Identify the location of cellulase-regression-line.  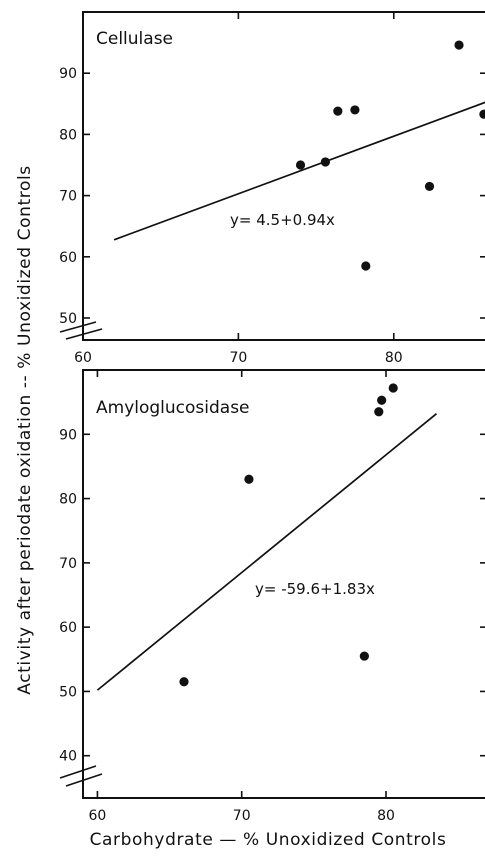
(299, 171).